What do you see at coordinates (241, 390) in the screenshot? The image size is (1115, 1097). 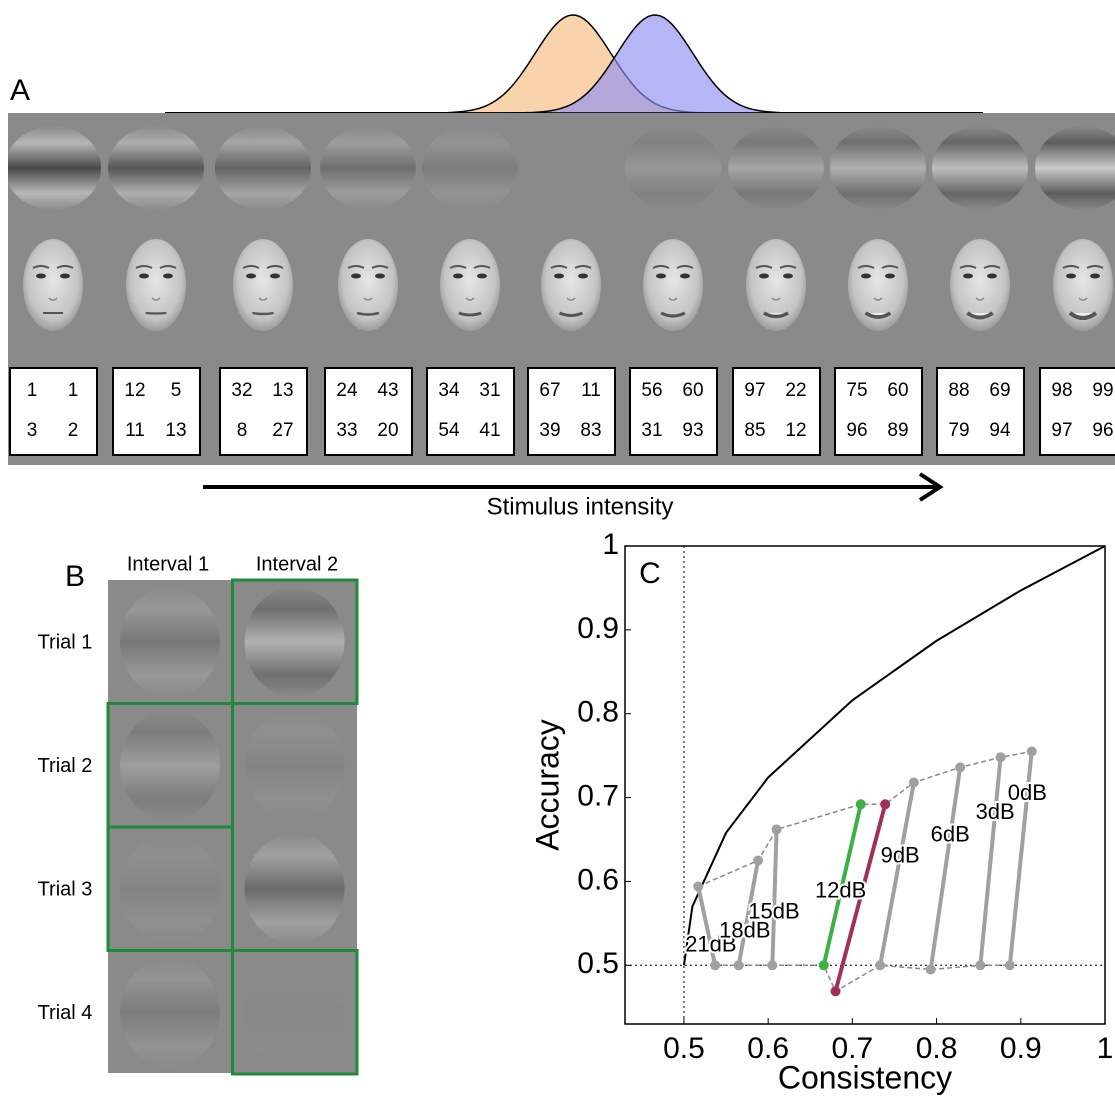 I see `box-number: 32` at bounding box center [241, 390].